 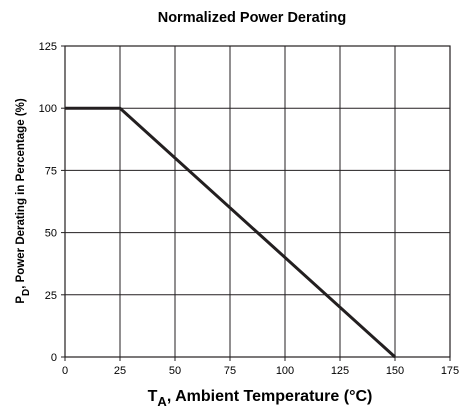 What do you see at coordinates (395, 371) in the screenshot?
I see `x-tick-label: 150` at bounding box center [395, 371].